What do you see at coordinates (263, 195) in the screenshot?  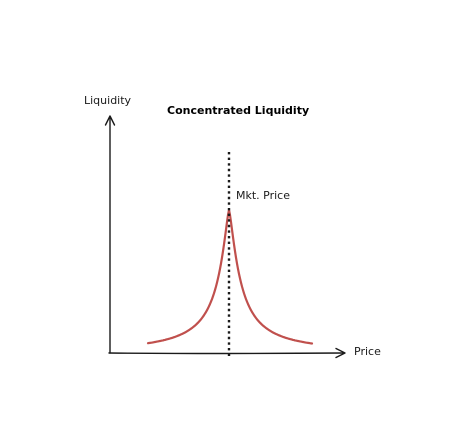 I see `market-price-annotation: Mkt. Price` at bounding box center [263, 195].